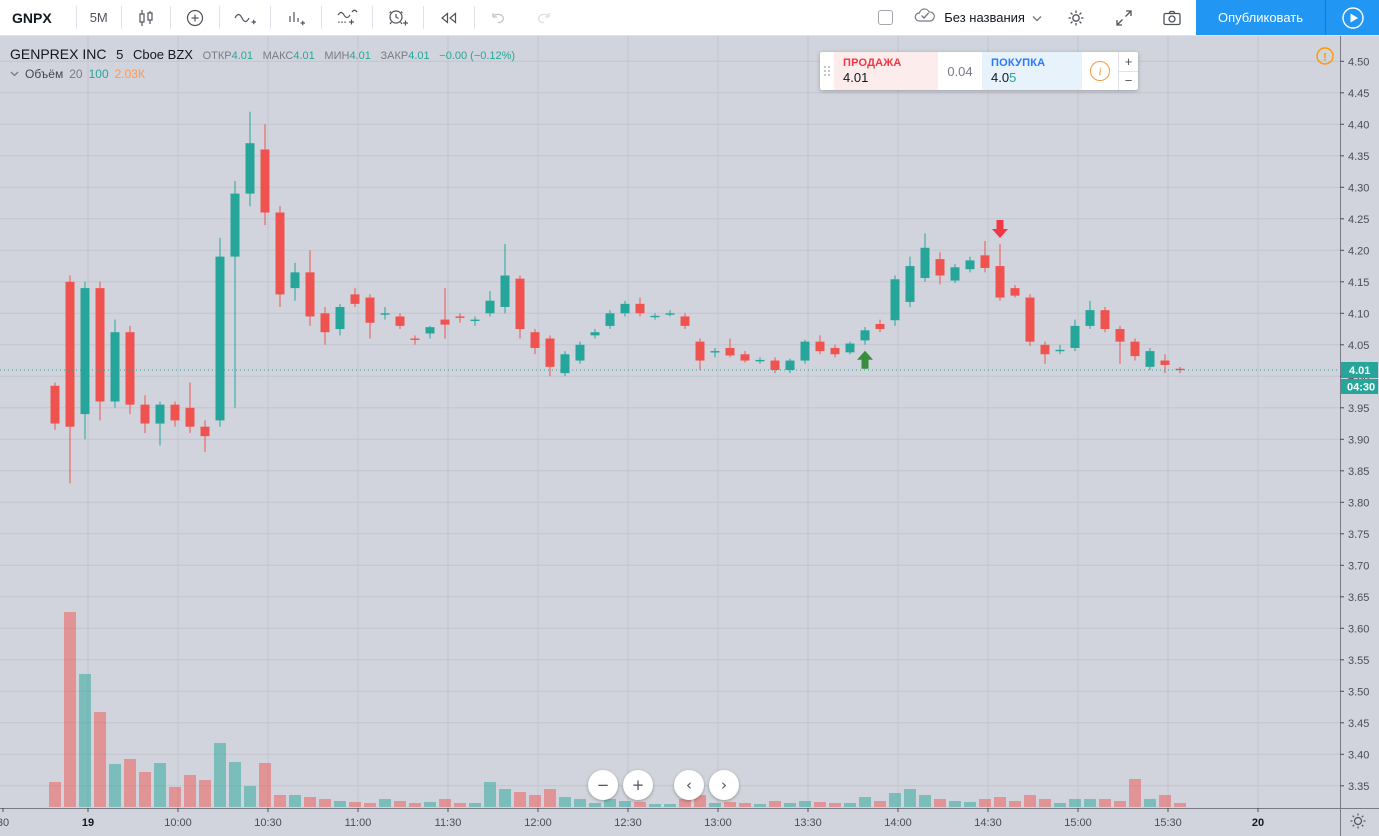 This screenshot has height=836, width=1379. Describe the element at coordinates (1128, 62) in the screenshot. I see `quantity-increase-button: +` at that location.